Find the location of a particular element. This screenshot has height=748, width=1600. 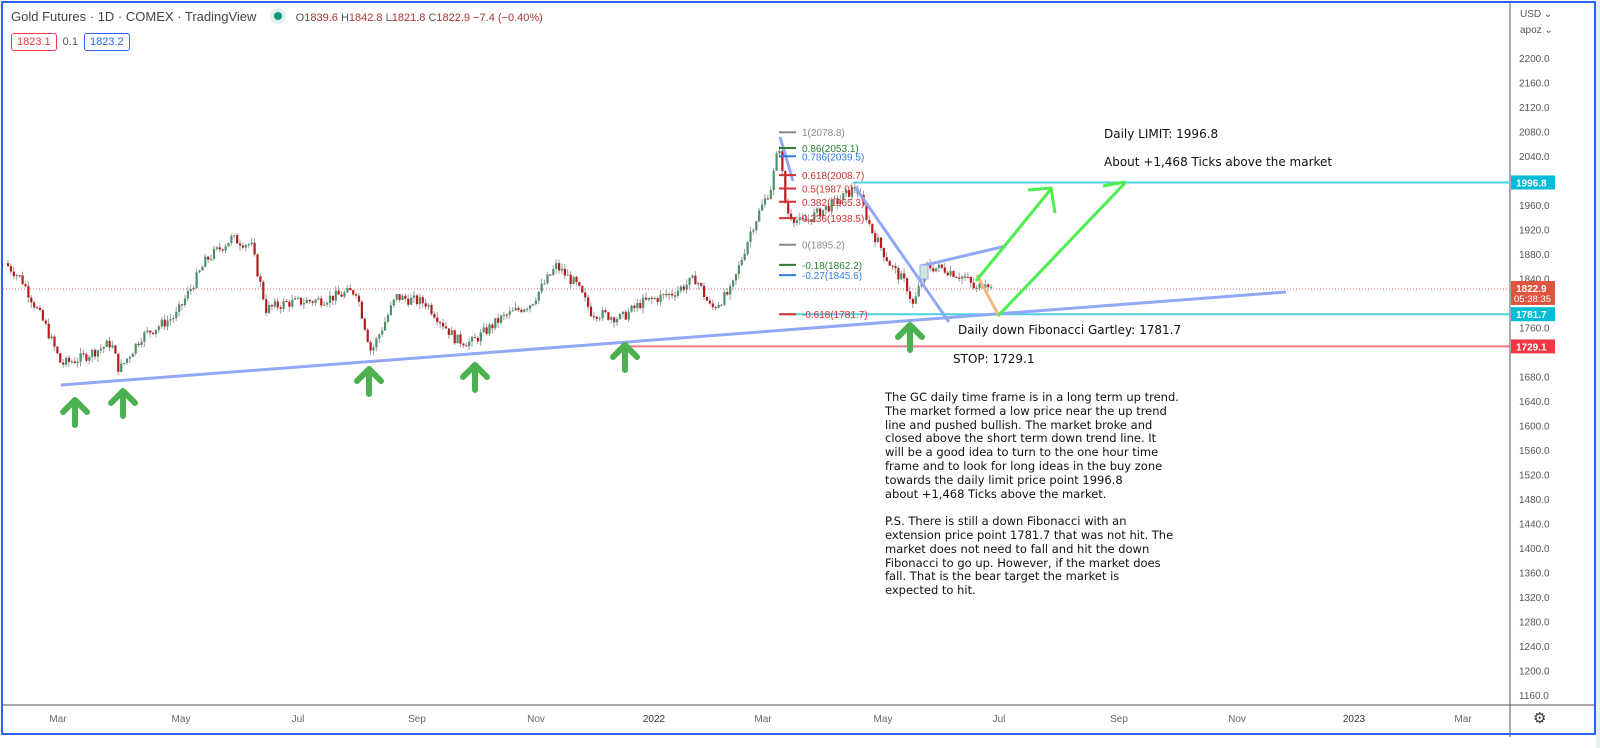

quote-buttons: 1823.1 0.1 1823.2 is located at coordinates (70, 42).